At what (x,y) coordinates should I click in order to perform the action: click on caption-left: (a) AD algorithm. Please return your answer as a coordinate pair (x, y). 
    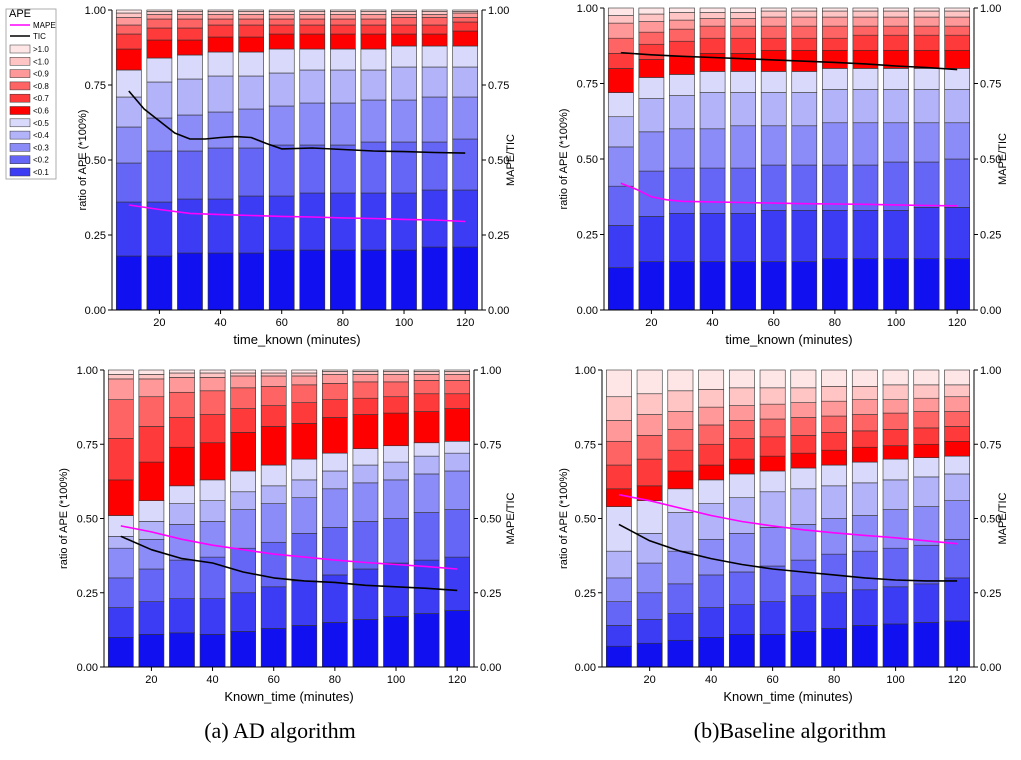
    Looking at the image, I should click on (280, 730).